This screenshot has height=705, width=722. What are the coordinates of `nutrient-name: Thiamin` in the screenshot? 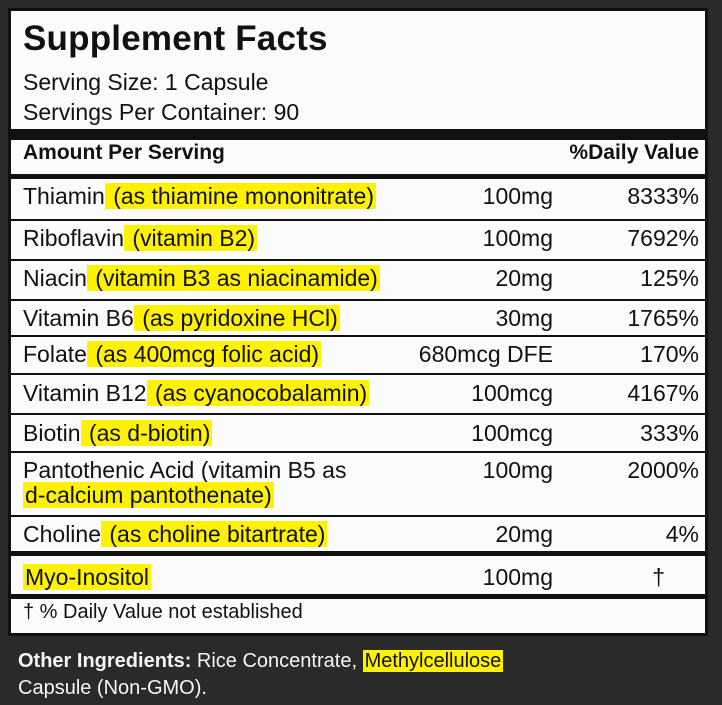 It's located at (64, 196).